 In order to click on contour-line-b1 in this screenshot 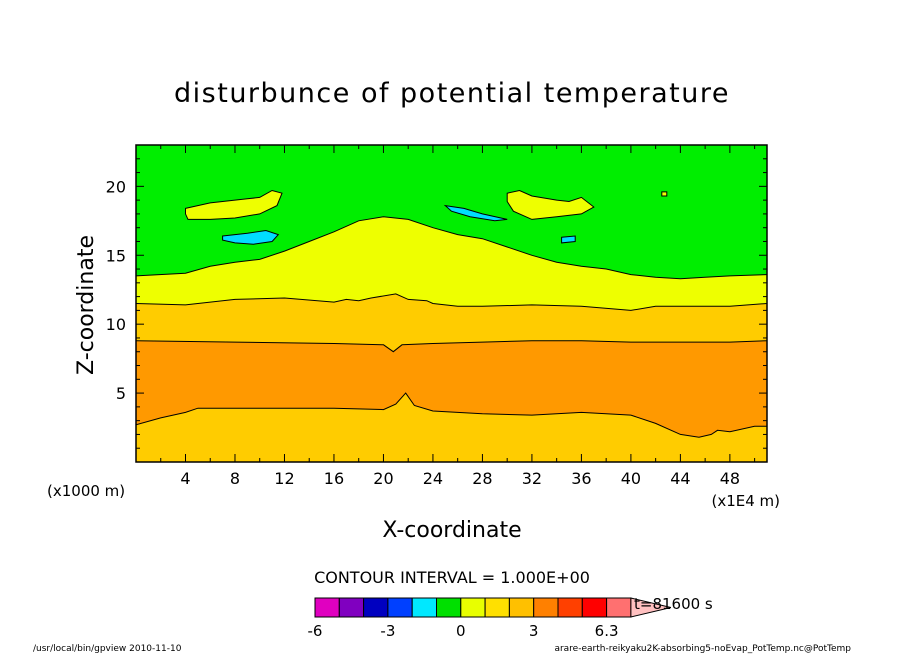, I will do `click(451, 415)`.